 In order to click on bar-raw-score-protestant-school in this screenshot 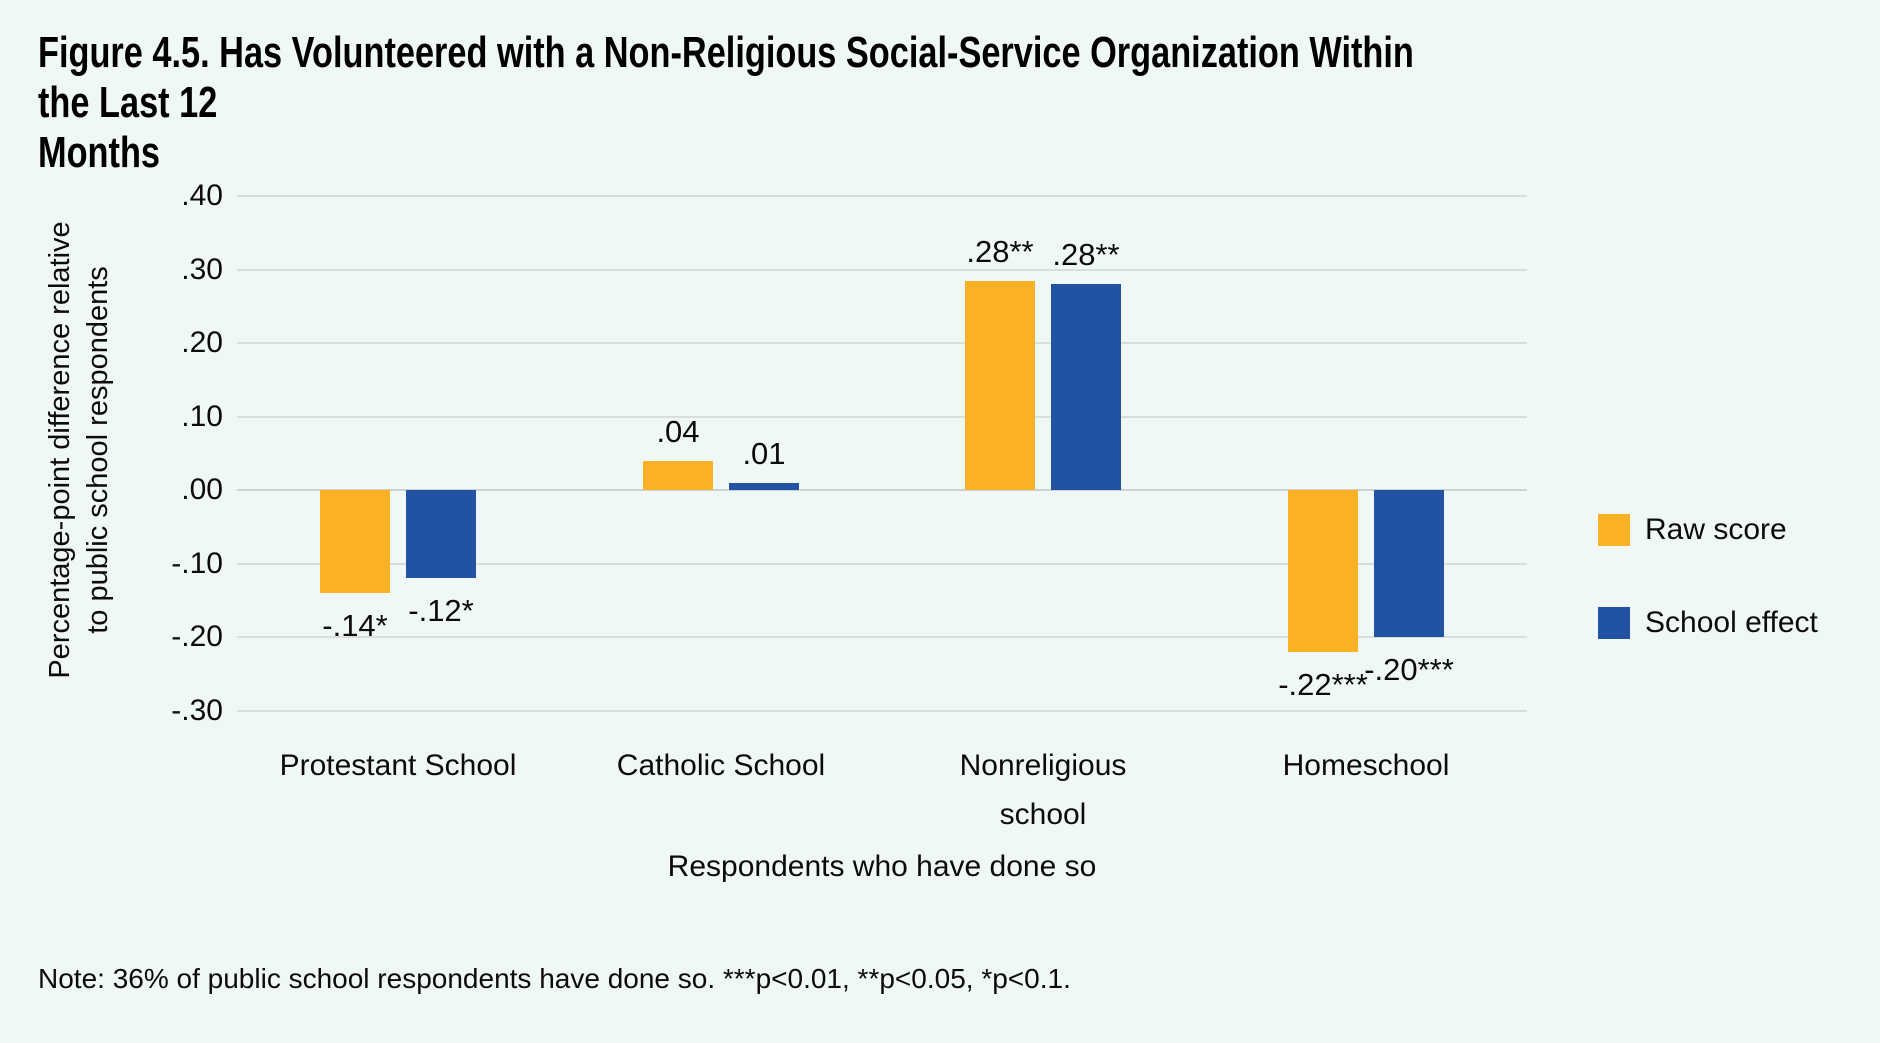, I will do `click(355, 541)`.